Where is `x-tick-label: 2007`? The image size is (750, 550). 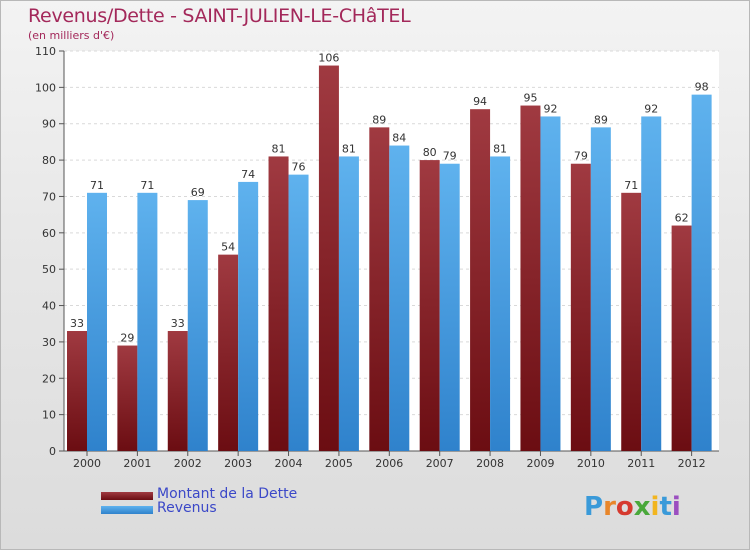
x-tick-label: 2007 is located at coordinates (440, 463).